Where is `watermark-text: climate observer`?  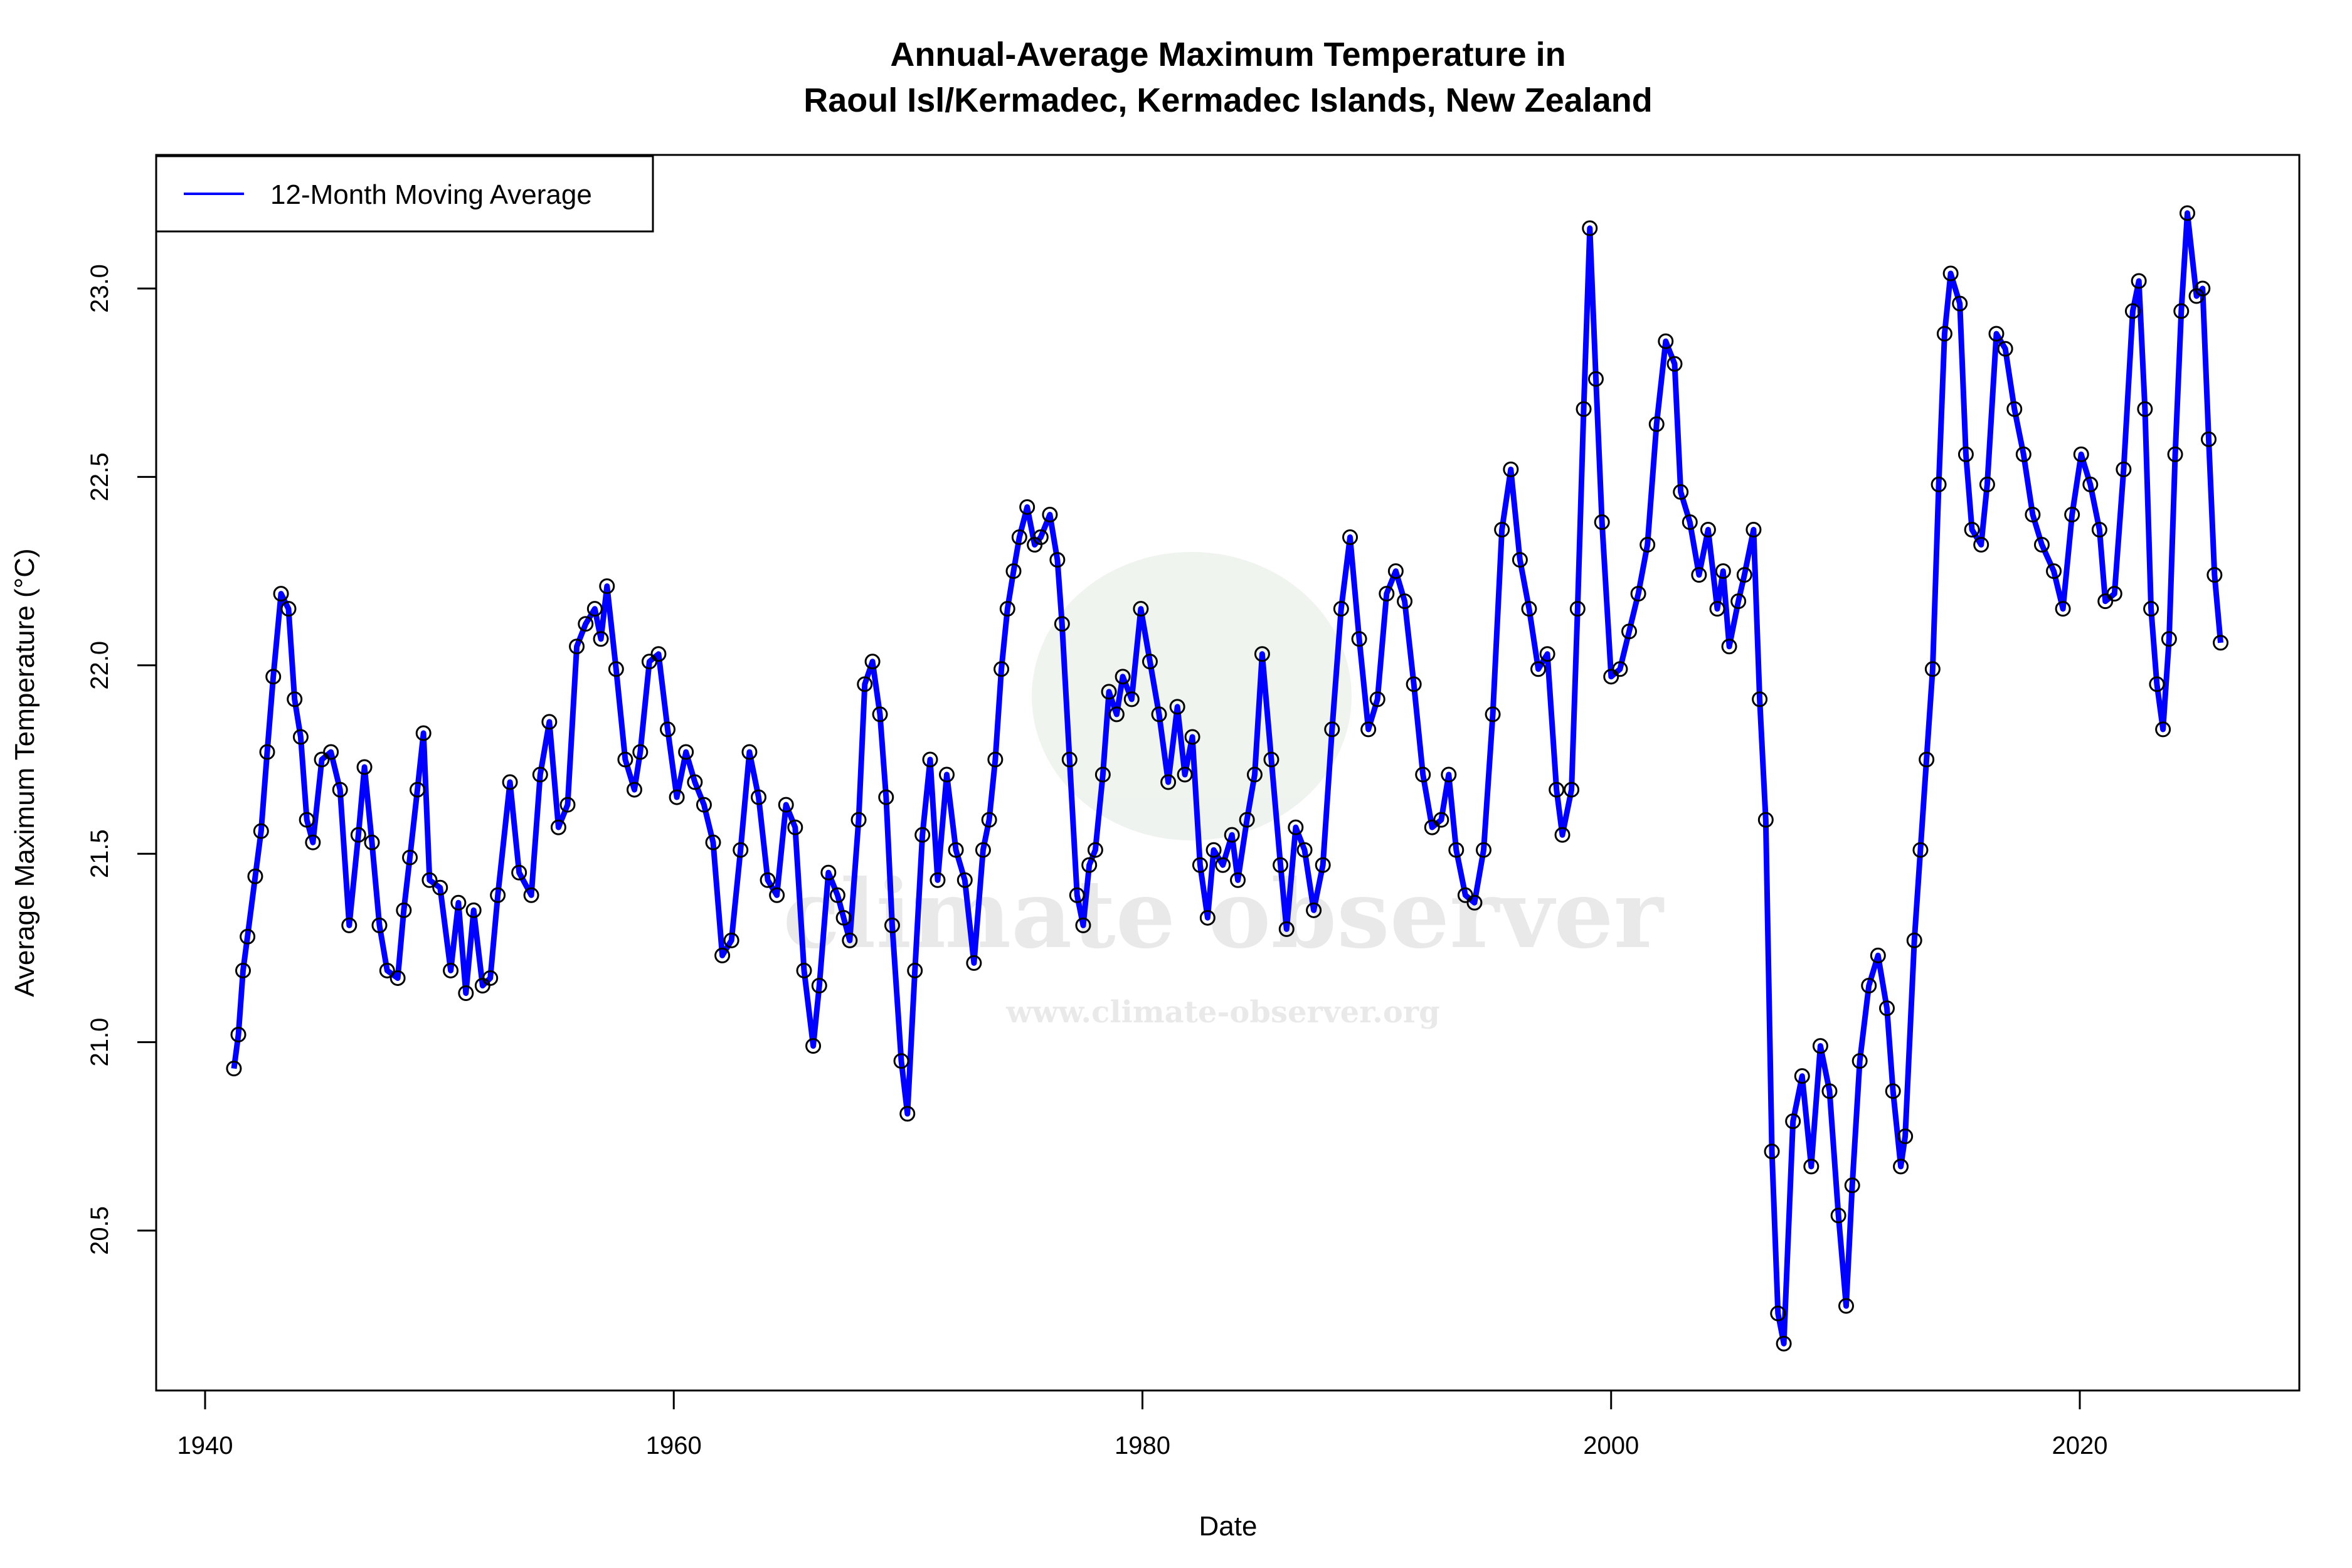
watermark-text: climate observer is located at coordinates (1224, 914).